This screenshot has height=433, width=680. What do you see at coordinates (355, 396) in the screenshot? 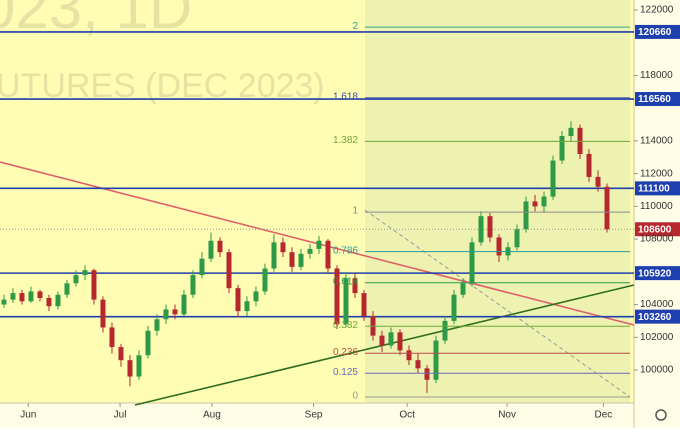
I see `fib-label: 0` at bounding box center [355, 396].